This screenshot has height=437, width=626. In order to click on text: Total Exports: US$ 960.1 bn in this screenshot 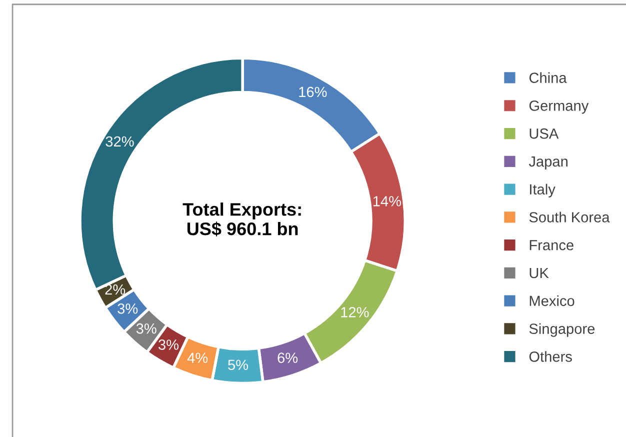, I will do `click(241, 219)`.